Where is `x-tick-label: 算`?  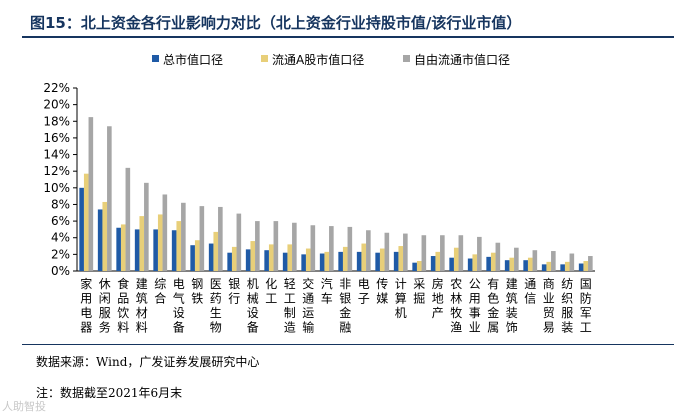
x-tick-label: 算 is located at coordinates (401, 298).